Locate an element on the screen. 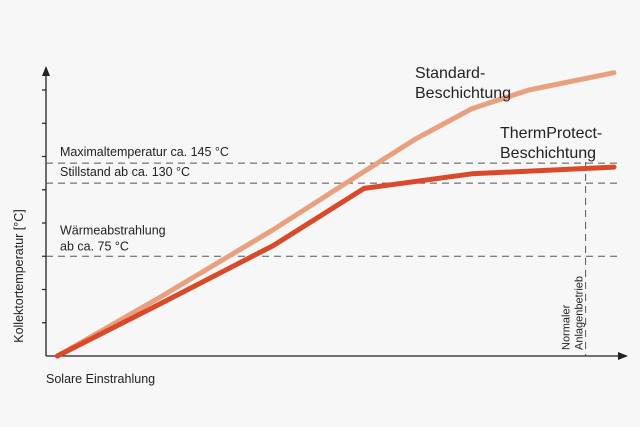  x-axis-label: Solare Einstrahlung is located at coordinates (100, 379).